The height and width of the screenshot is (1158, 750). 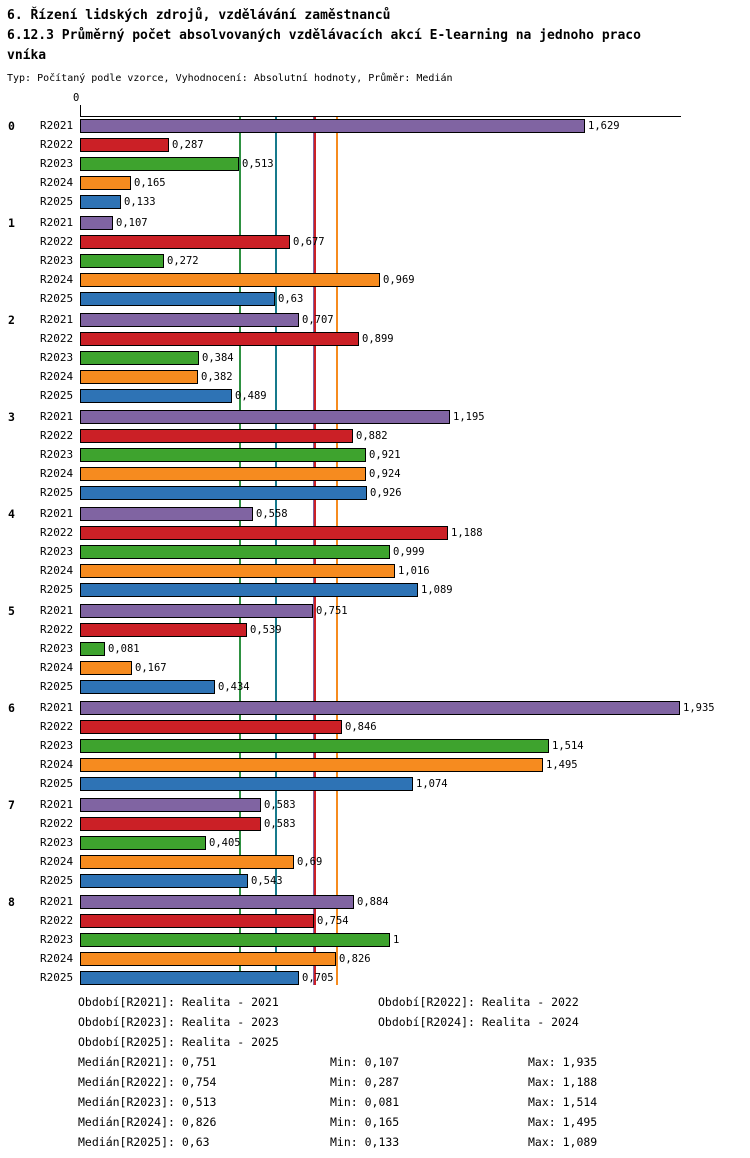 What do you see at coordinates (375, 686) in the screenshot?
I see `bar-row-R2025-group-5: R2025 0,434` at bounding box center [375, 686].